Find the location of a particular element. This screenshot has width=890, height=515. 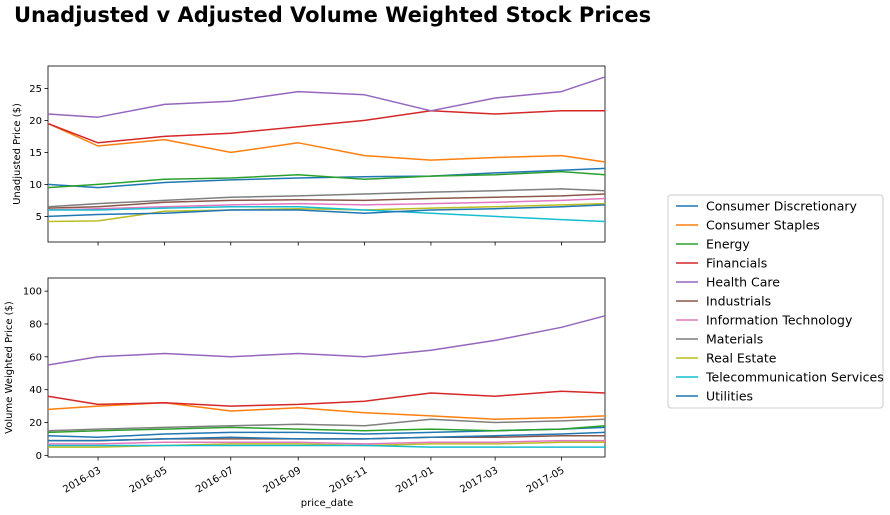

legend-label-information-technology: Information Technology is located at coordinates (779, 320).